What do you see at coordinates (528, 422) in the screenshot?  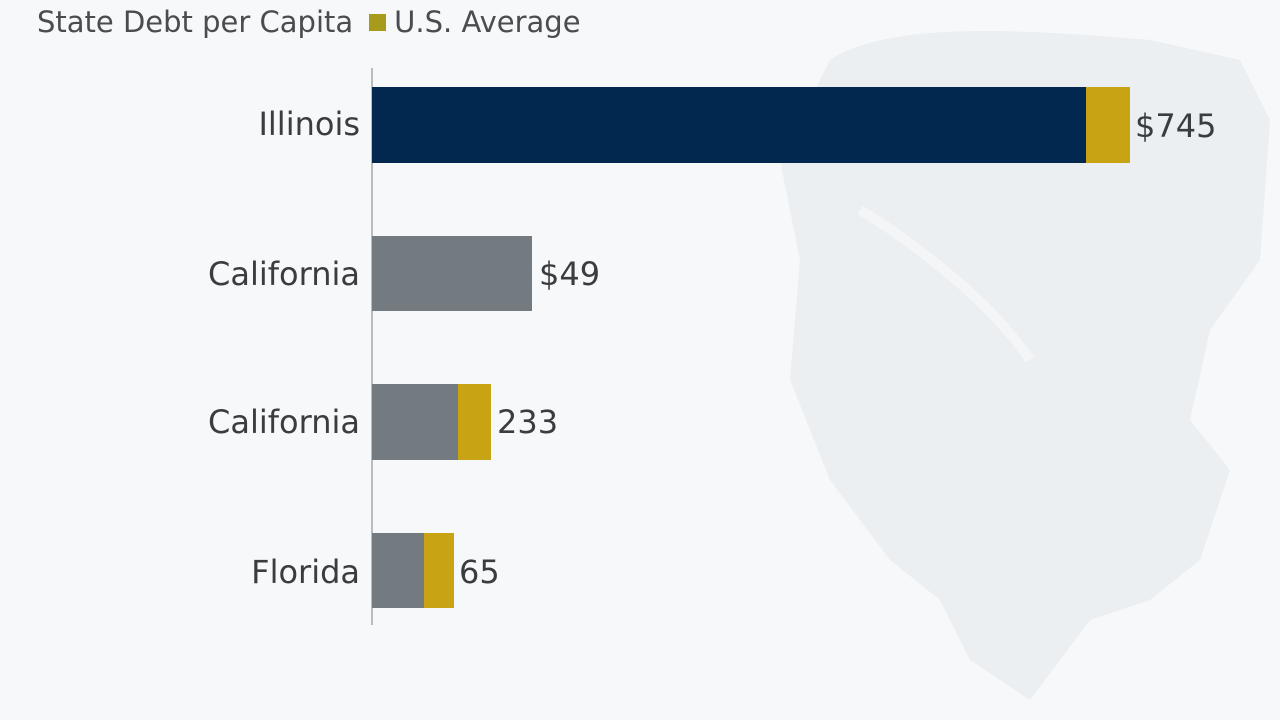 I see `value-label-california-2: 233` at bounding box center [528, 422].